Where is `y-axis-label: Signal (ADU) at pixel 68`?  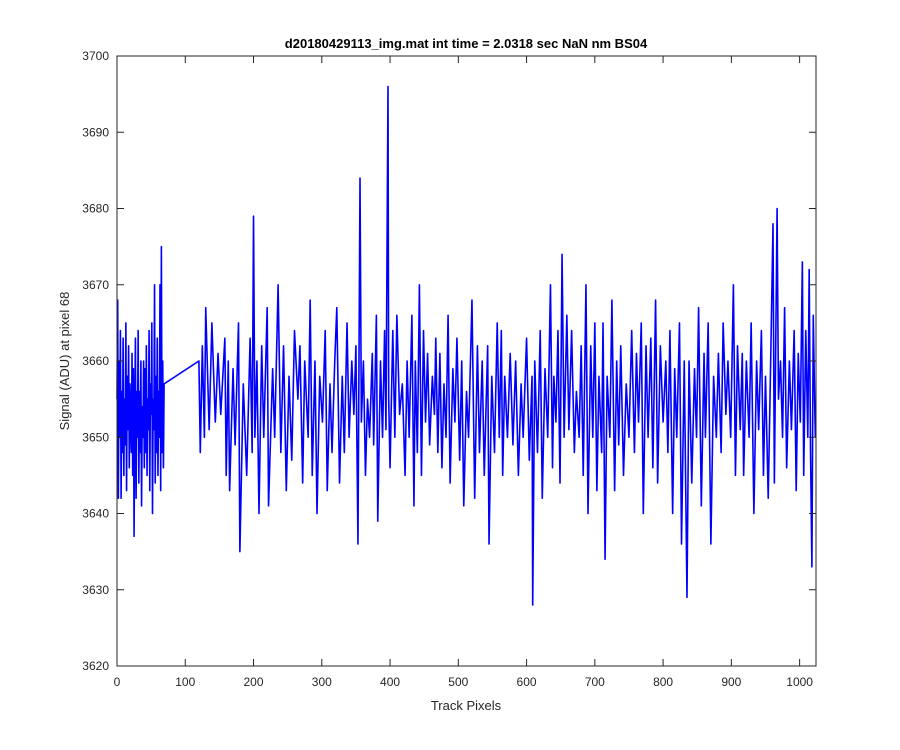
y-axis-label: Signal (ADU) at pixel 68 is located at coordinates (64, 361).